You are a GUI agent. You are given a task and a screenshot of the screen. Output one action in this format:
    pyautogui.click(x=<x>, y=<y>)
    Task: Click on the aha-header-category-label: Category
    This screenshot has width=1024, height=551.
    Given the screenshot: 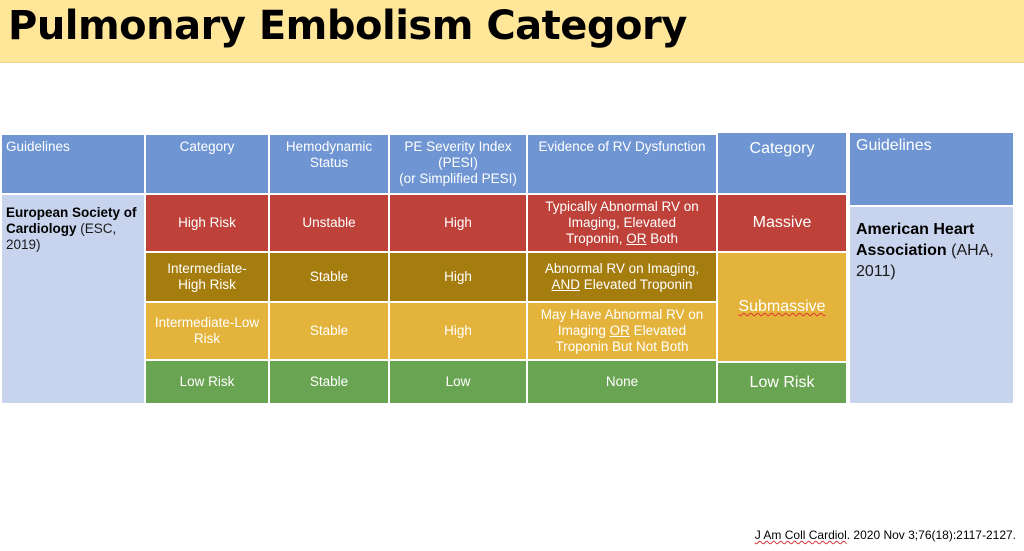 What is the action you would take?
    pyautogui.click(x=782, y=148)
    